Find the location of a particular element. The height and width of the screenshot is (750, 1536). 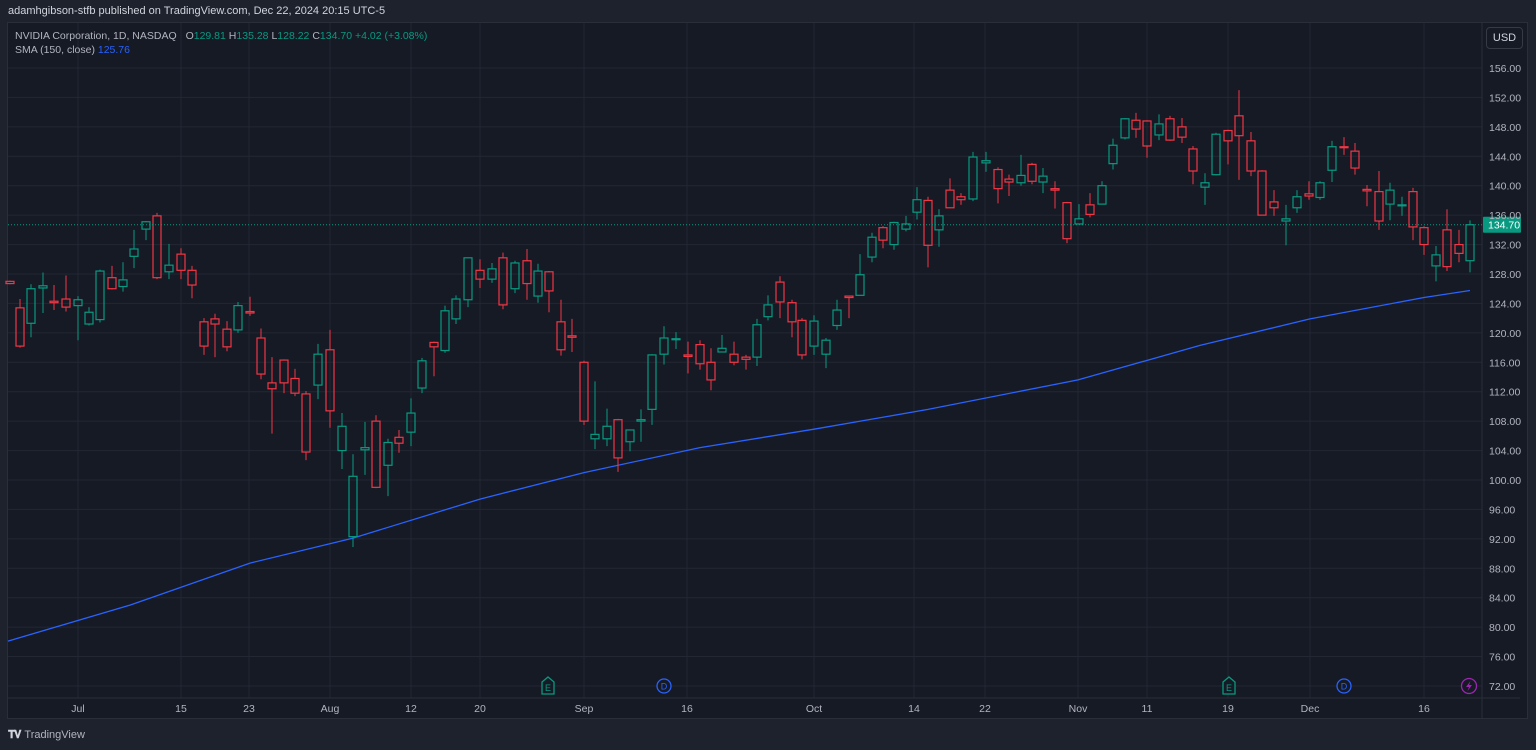

sma-title: SMA (150, close) is located at coordinates (55, 50).